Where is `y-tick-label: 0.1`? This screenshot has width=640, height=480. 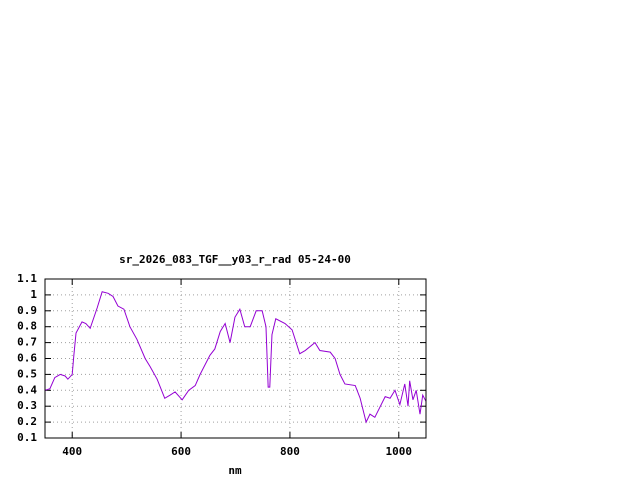
y-tick-label: 0.1 is located at coordinates (27, 437).